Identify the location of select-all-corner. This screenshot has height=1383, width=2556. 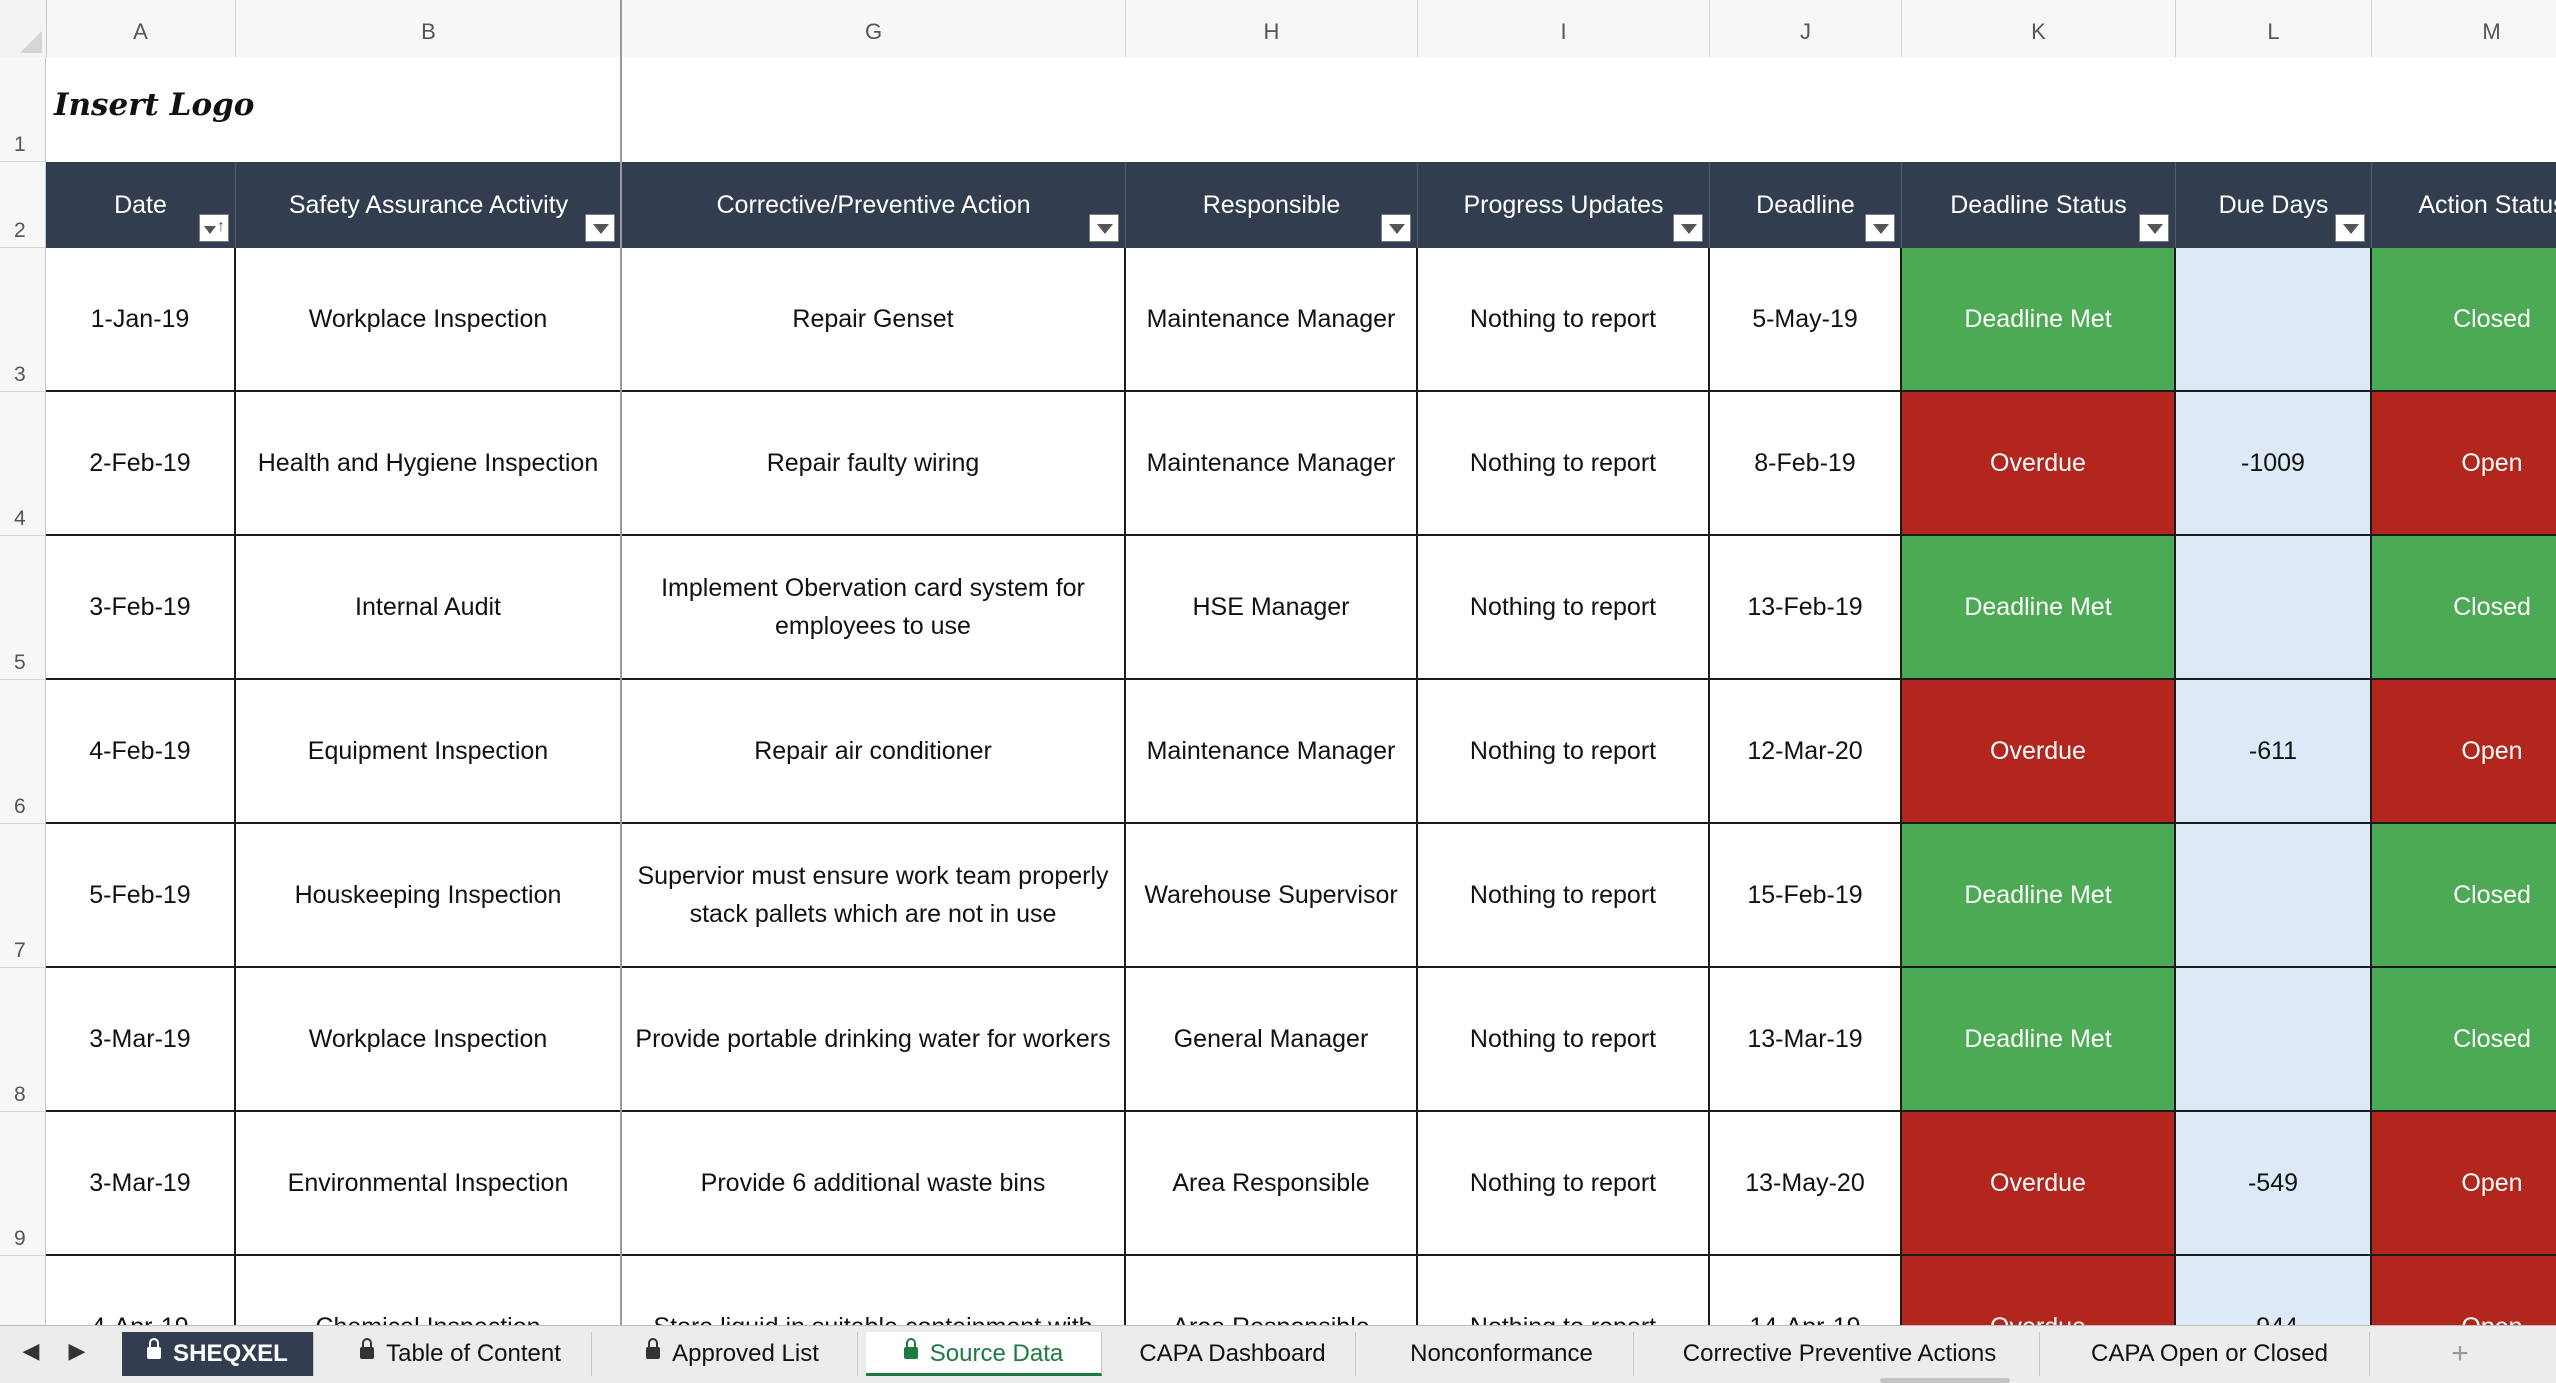
(23, 28).